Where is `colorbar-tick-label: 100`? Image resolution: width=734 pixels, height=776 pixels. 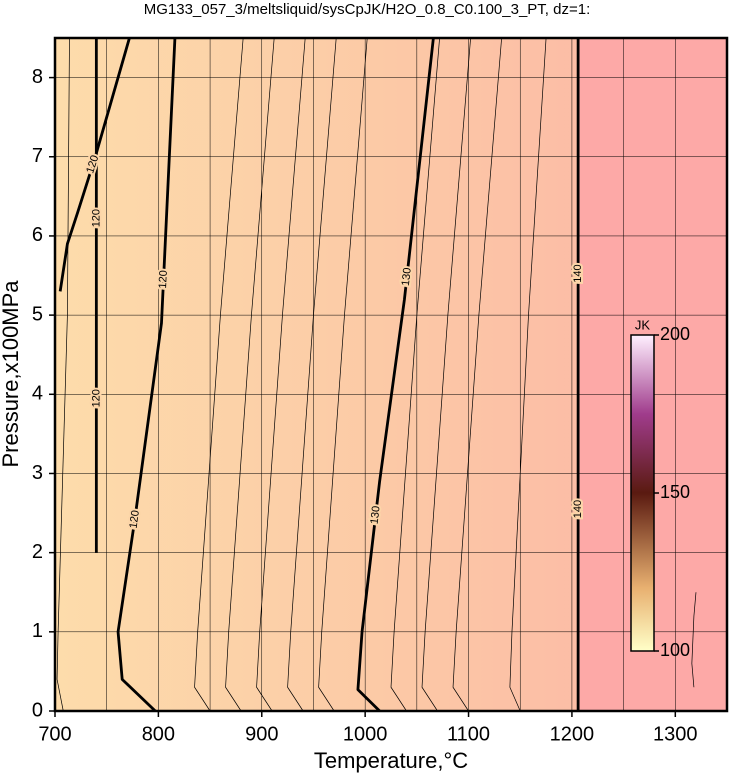
colorbar-tick-label: 100 is located at coordinates (675, 650).